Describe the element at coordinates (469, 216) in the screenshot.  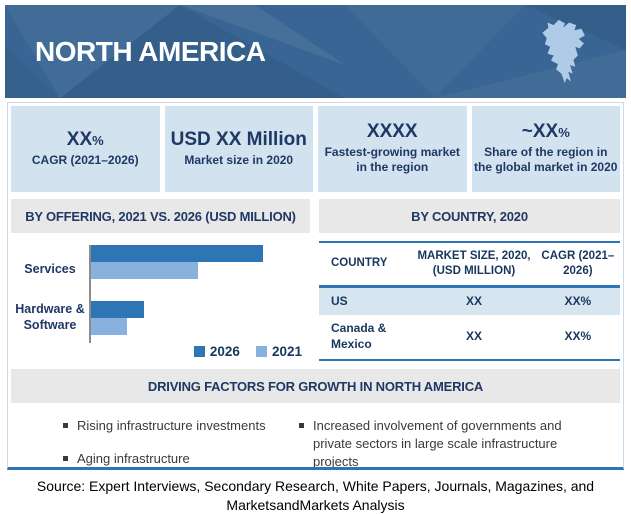
I see `by-country-title: BY COUNTRY, 2020` at that location.